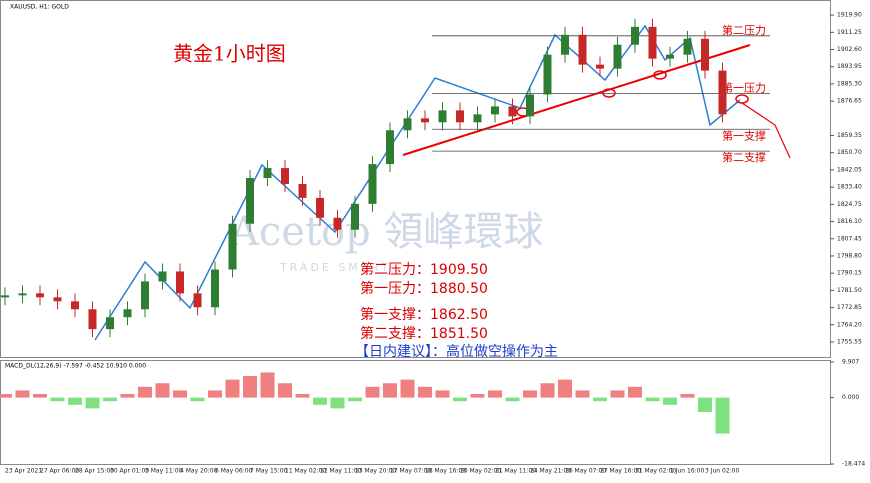  I want to click on y-tick-label: 1790.15, so click(849, 273).